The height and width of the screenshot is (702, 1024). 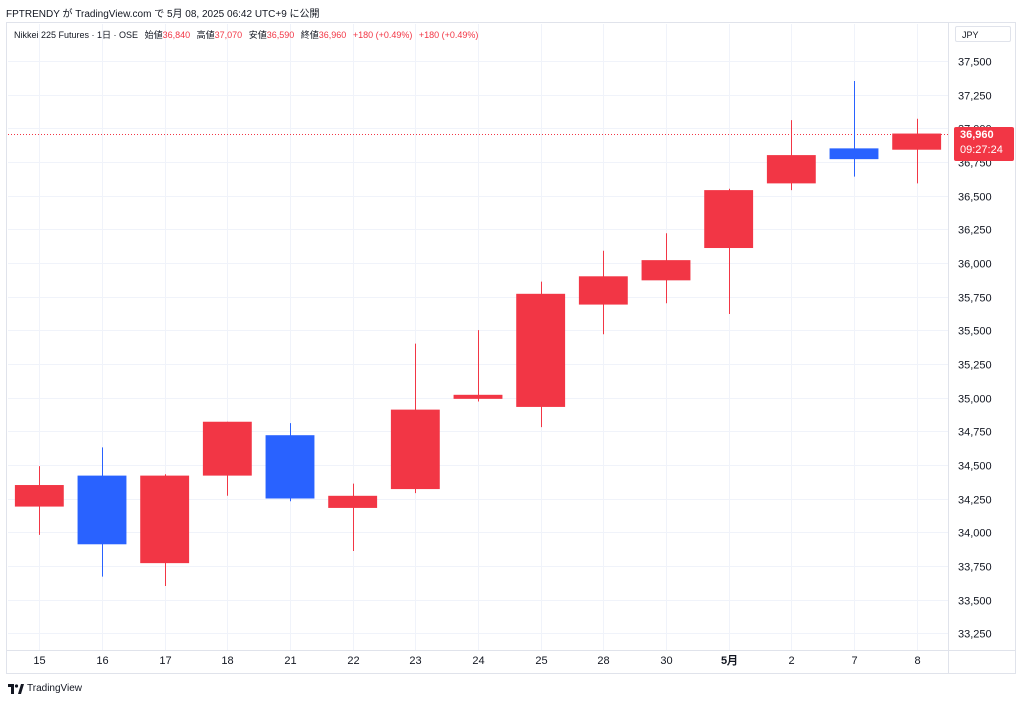 I want to click on y-tick-label: 36,250, so click(x=975, y=231).